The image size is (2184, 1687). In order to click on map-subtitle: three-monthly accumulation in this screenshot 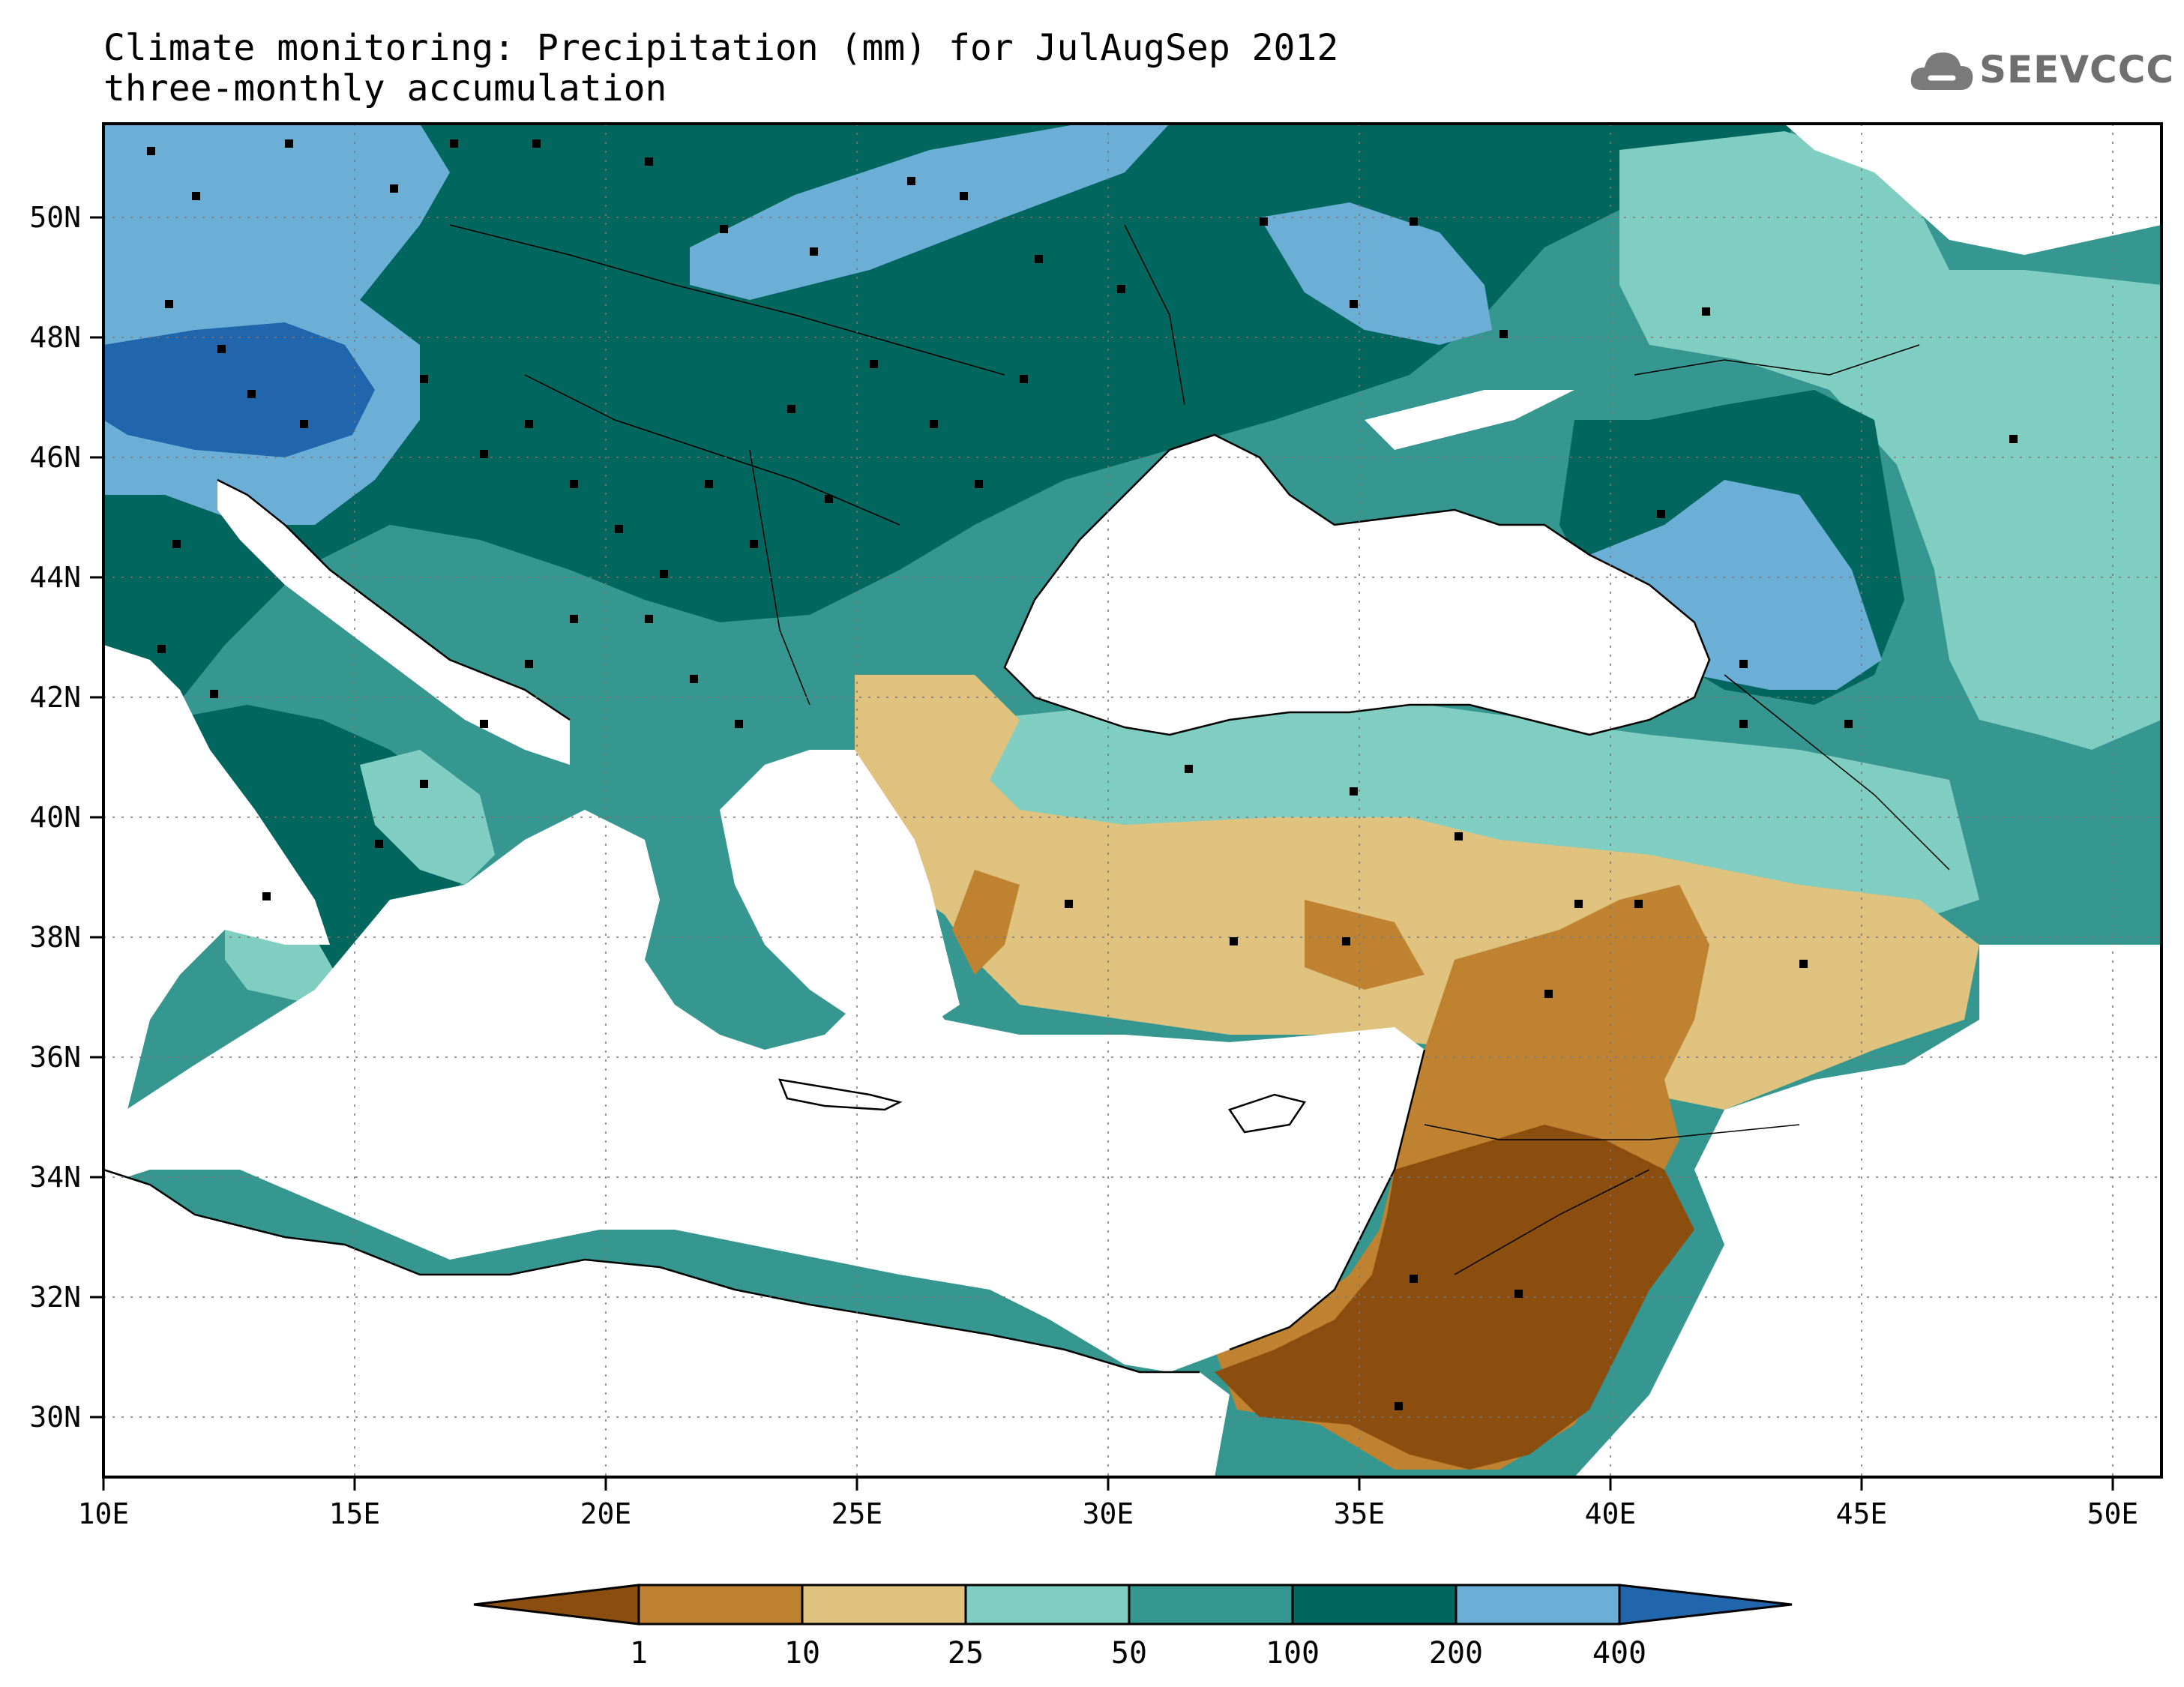, I will do `click(385, 88)`.